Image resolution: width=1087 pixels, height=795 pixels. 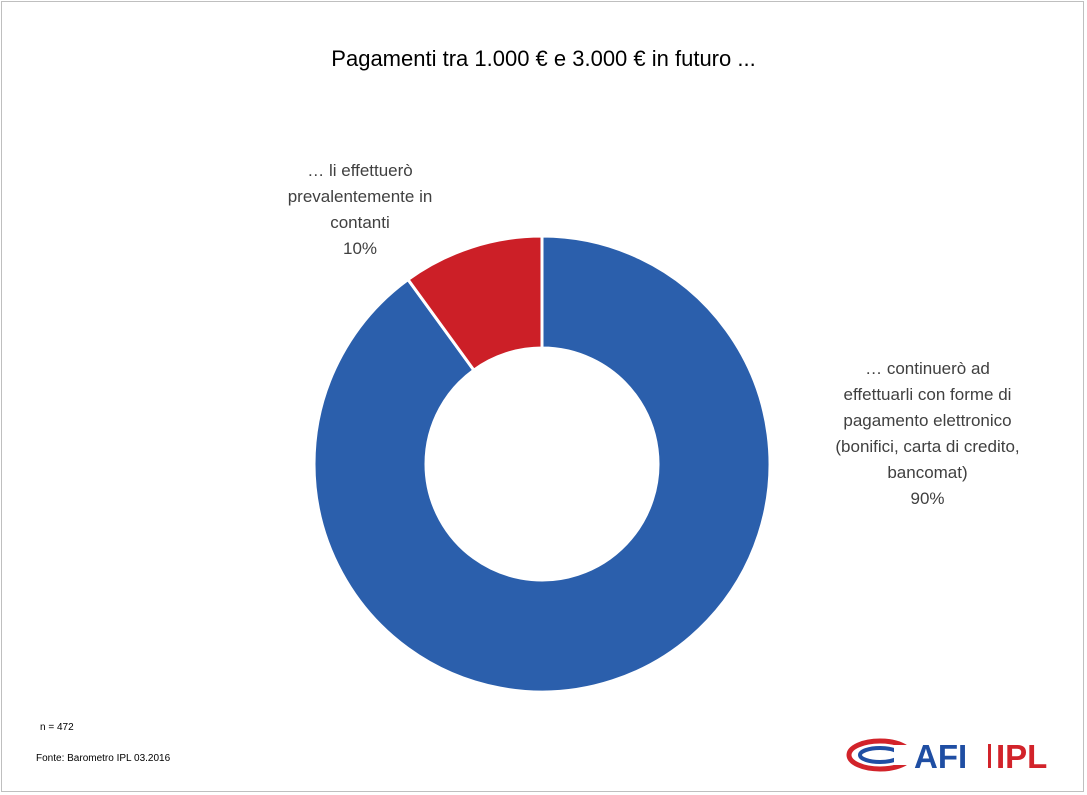 What do you see at coordinates (103, 758) in the screenshot?
I see `source-note: Fonte: Barometro IPL 03.2016` at bounding box center [103, 758].